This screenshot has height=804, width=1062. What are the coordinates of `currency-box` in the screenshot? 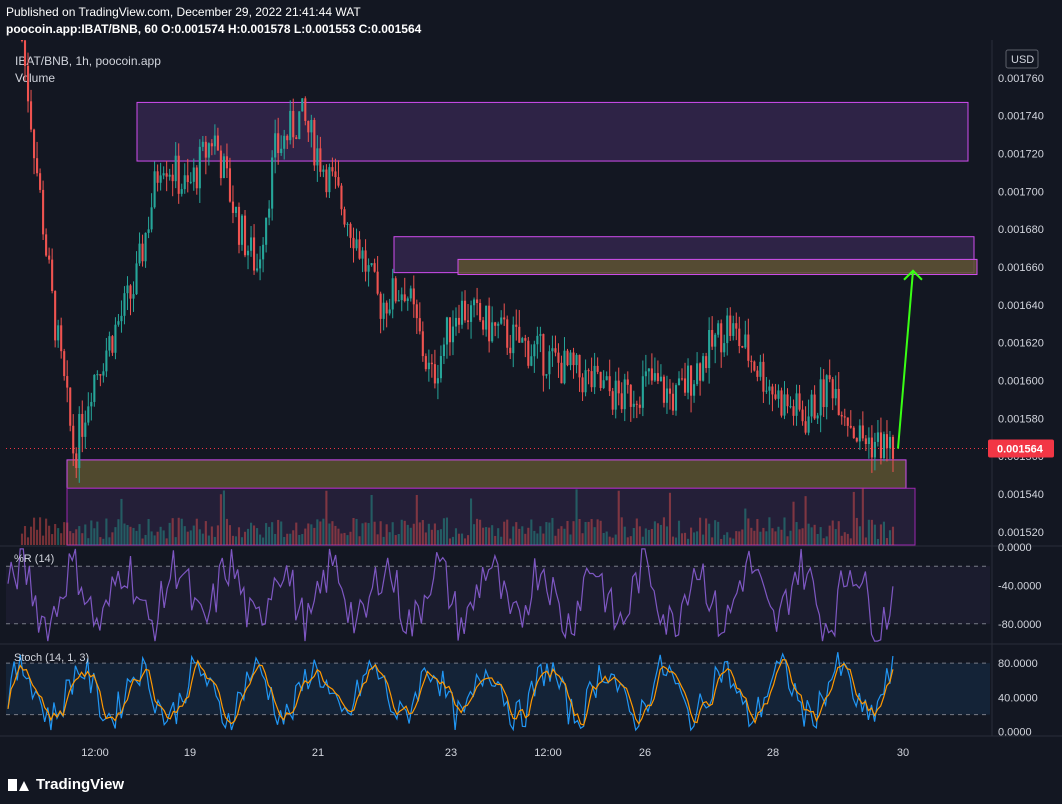 It's located at (1022, 59).